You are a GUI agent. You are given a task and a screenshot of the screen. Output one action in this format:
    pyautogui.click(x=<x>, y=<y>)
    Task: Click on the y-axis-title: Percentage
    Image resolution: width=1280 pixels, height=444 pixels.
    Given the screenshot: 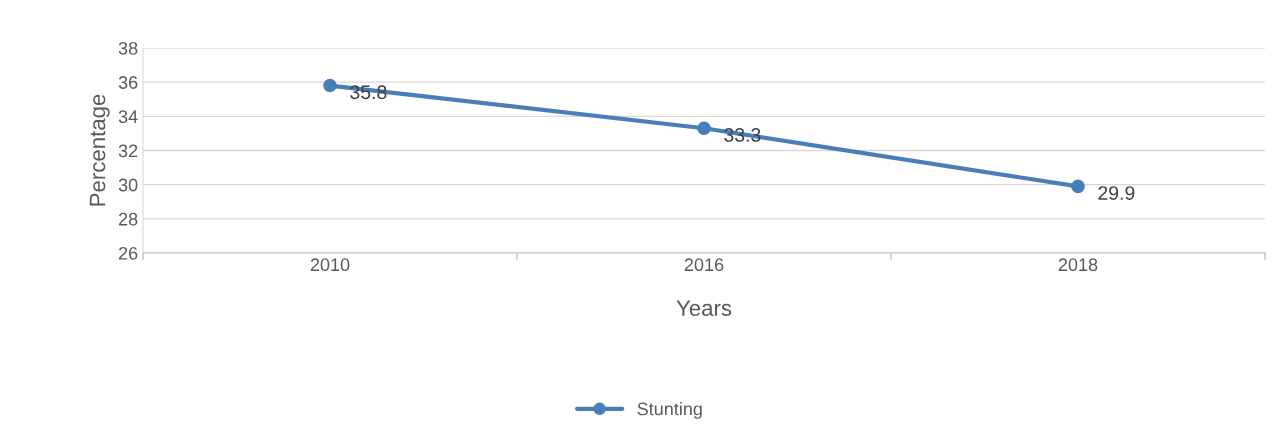 What is the action you would take?
    pyautogui.click(x=99, y=150)
    